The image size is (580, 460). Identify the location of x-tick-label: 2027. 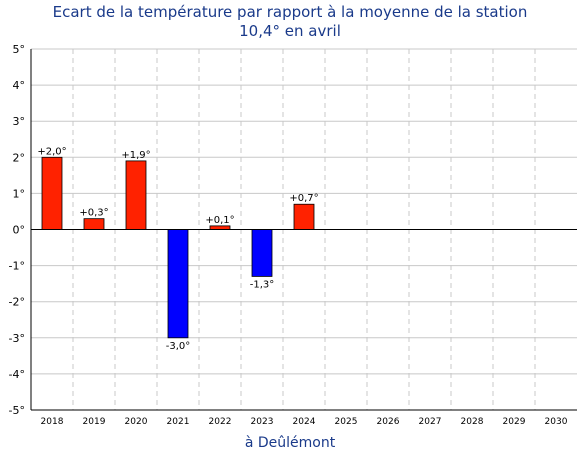
(430, 422).